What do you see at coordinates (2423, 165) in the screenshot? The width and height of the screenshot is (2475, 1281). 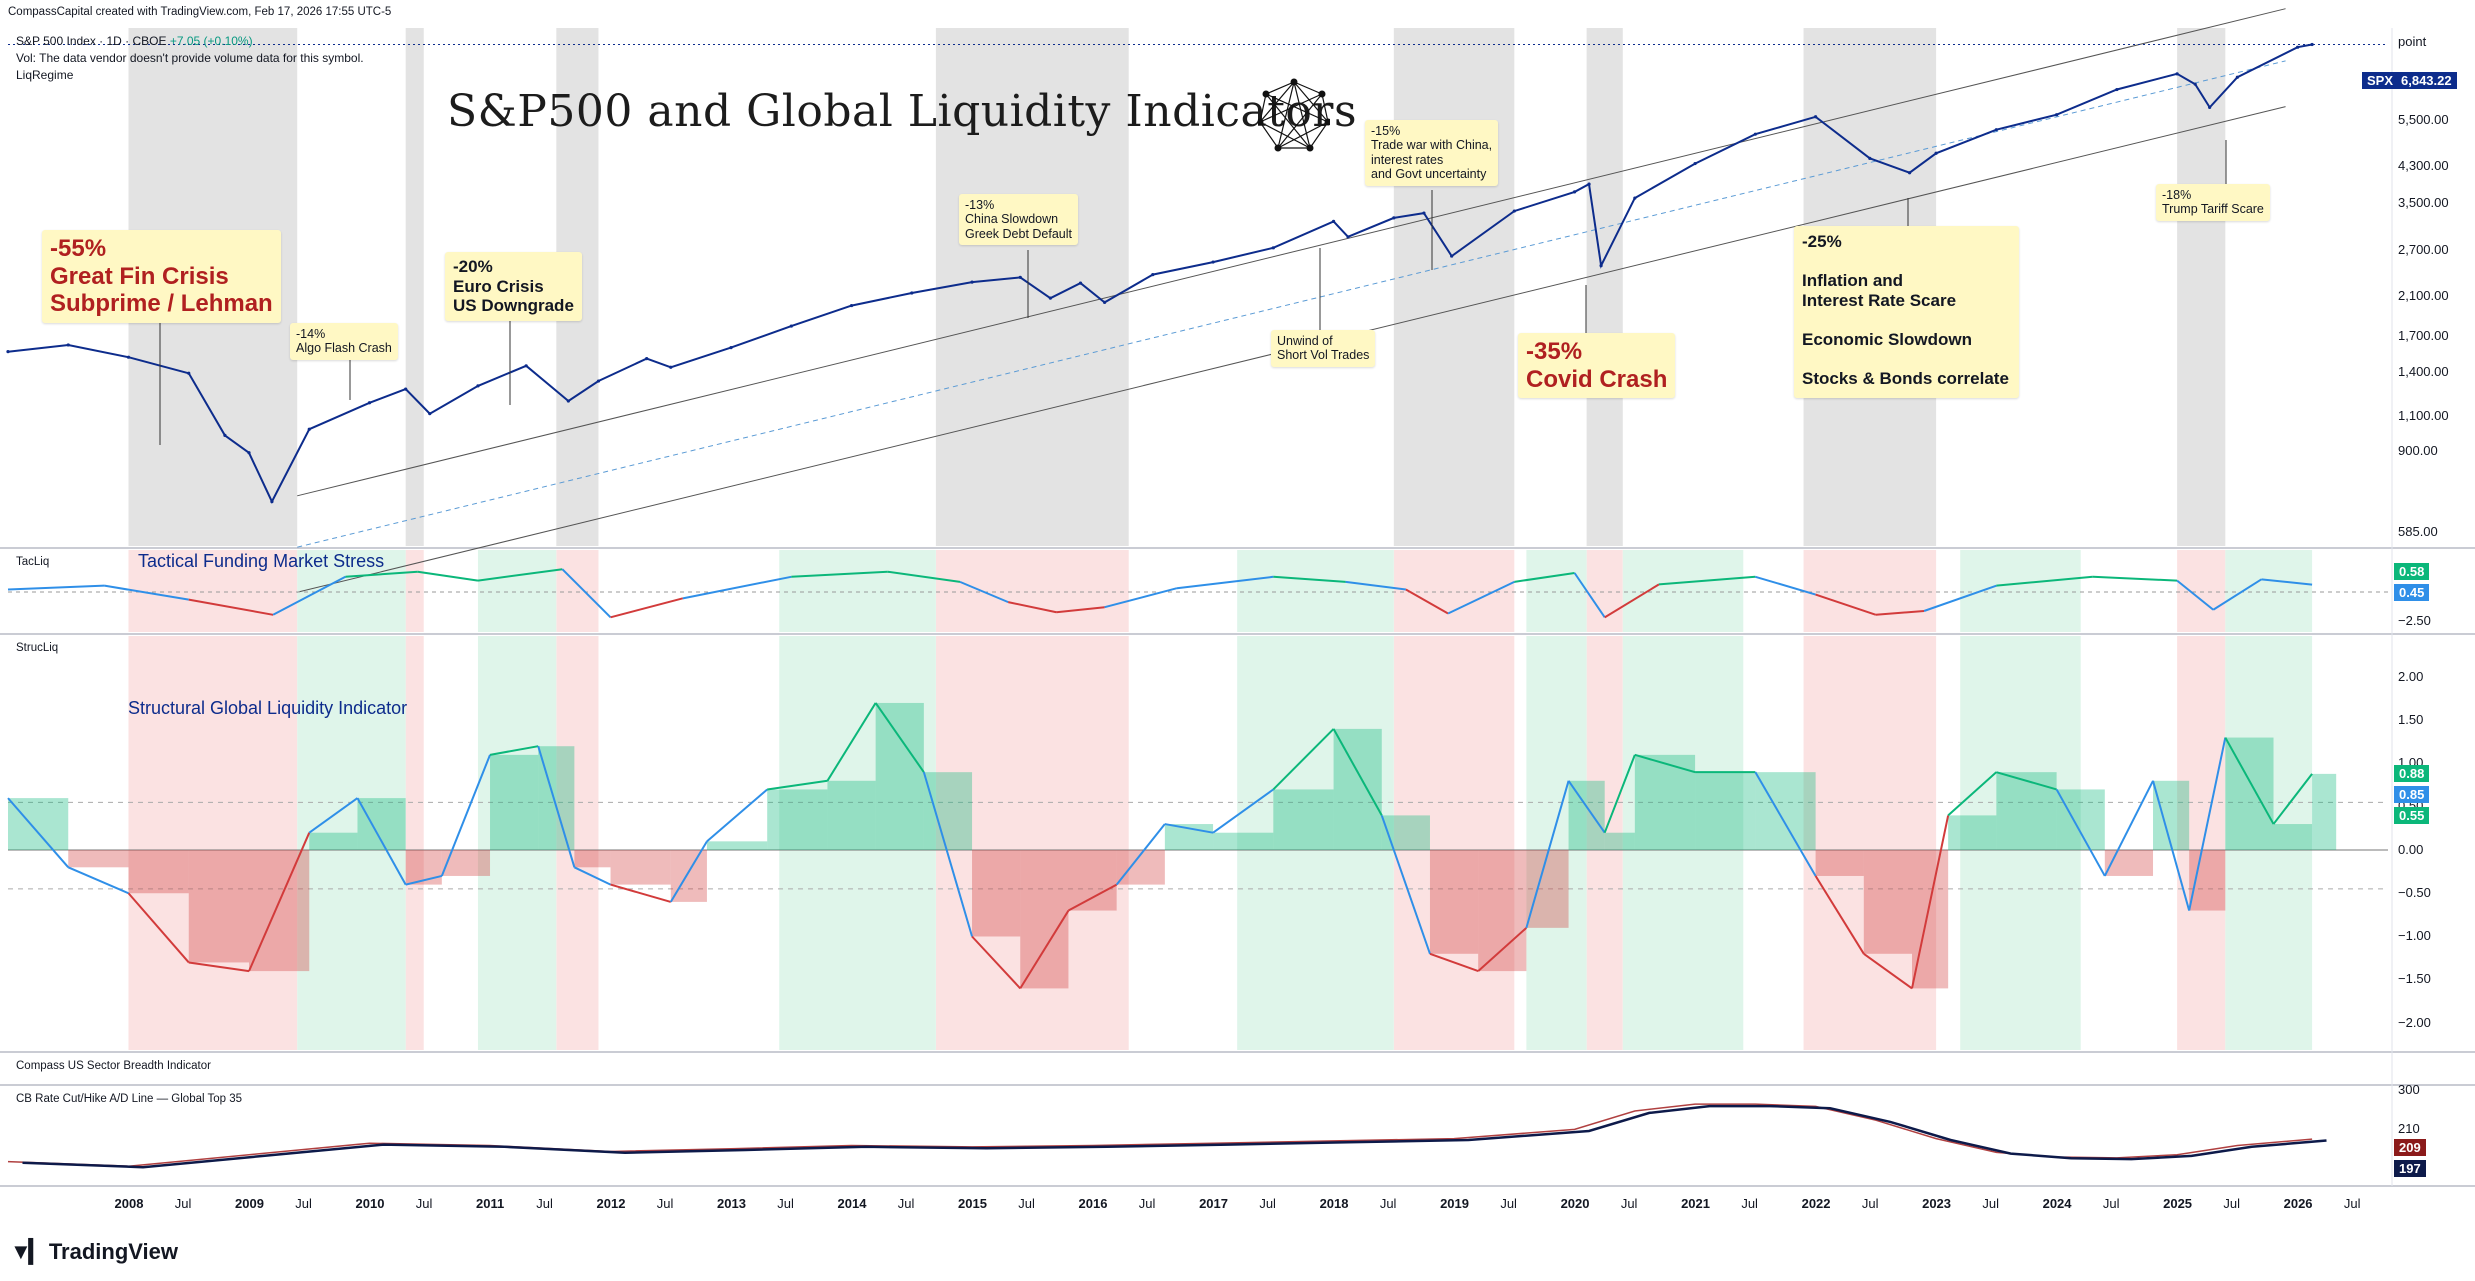 I see `spx-tick: 4,300.00` at bounding box center [2423, 165].